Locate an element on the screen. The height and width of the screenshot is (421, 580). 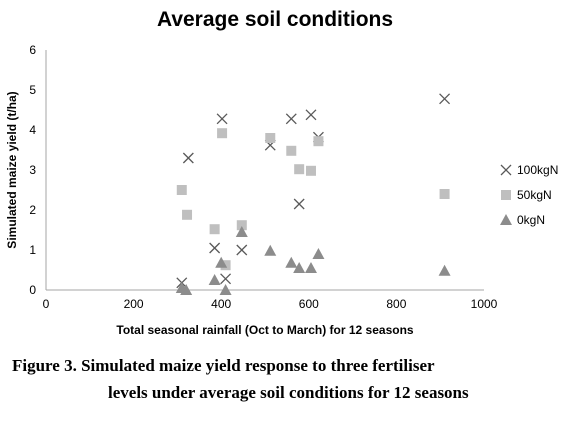
y-axis-title: Simulated maize yield (t/ha) is located at coordinates (12, 169).